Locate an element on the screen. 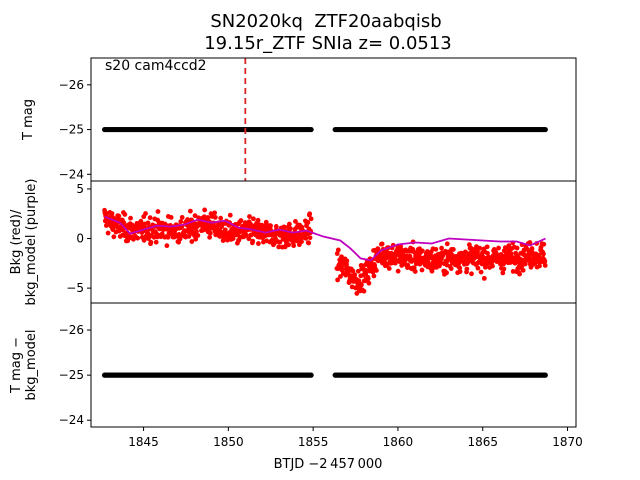 The image size is (640, 480). xtick-label: 1855 is located at coordinates (313, 442).